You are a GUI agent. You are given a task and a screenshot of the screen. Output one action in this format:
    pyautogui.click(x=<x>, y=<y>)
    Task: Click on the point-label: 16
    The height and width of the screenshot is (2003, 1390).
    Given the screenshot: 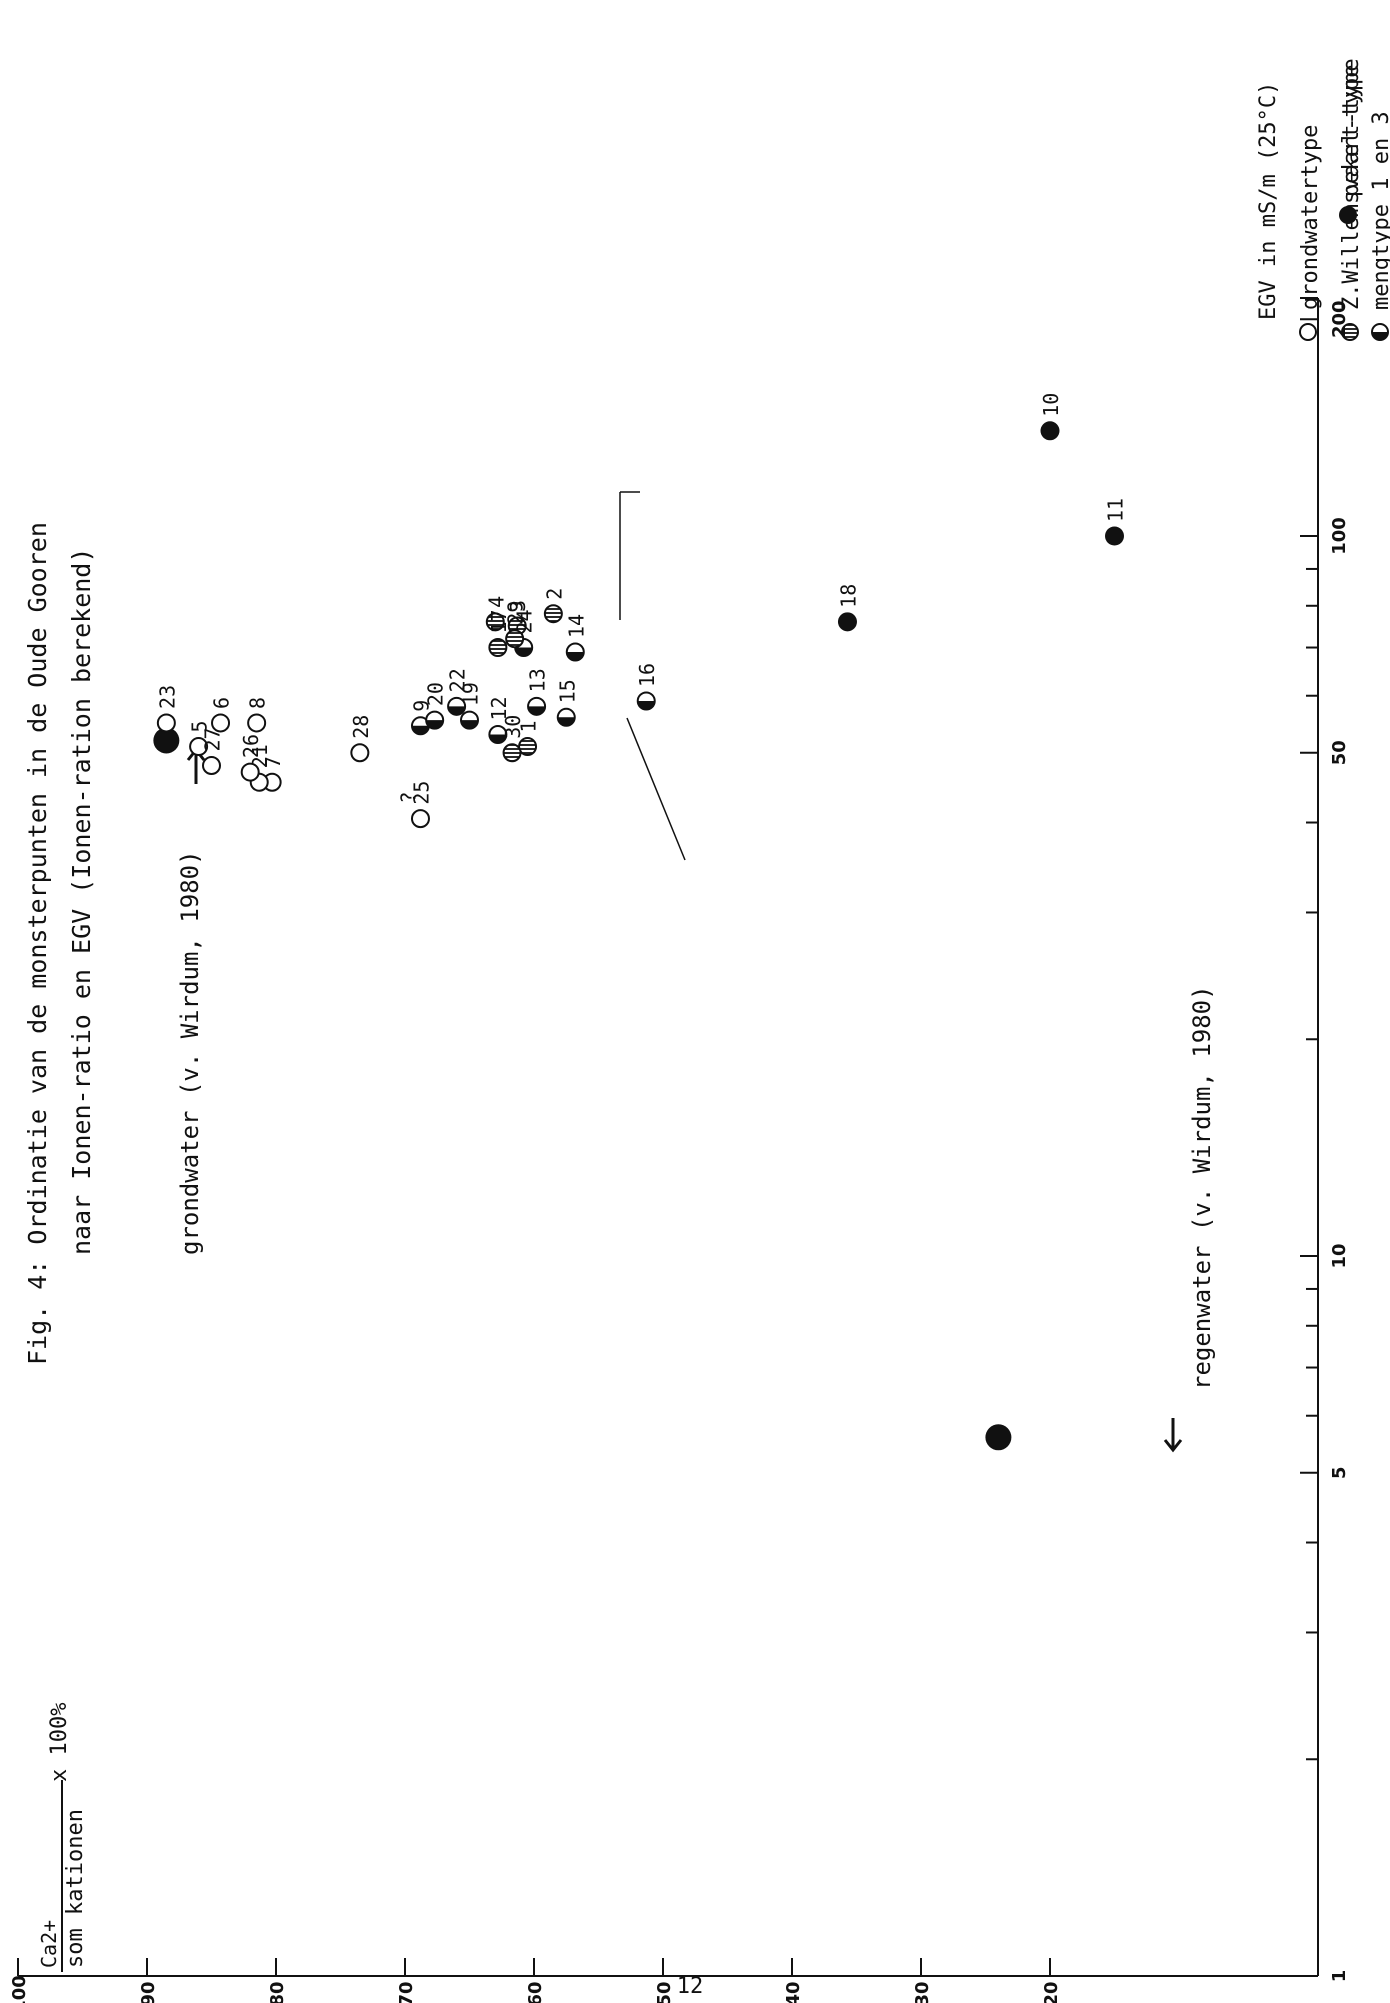 What is the action you would take?
    pyautogui.click(x=647, y=675)
    